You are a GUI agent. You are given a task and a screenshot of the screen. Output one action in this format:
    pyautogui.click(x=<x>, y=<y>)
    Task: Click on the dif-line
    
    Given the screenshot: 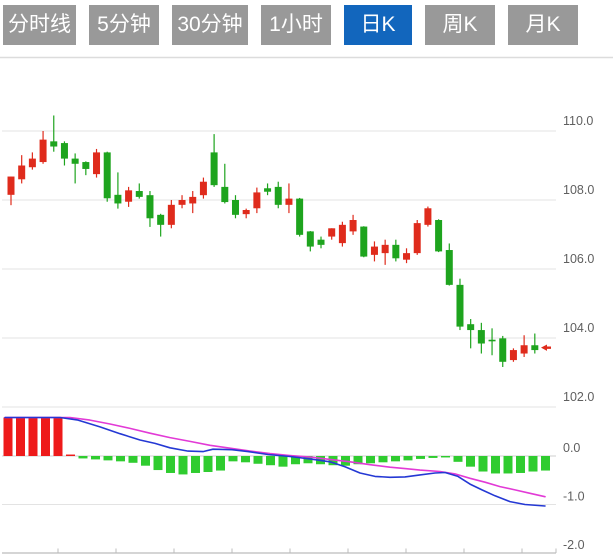 What is the action you would take?
    pyautogui.click(x=275, y=461)
    